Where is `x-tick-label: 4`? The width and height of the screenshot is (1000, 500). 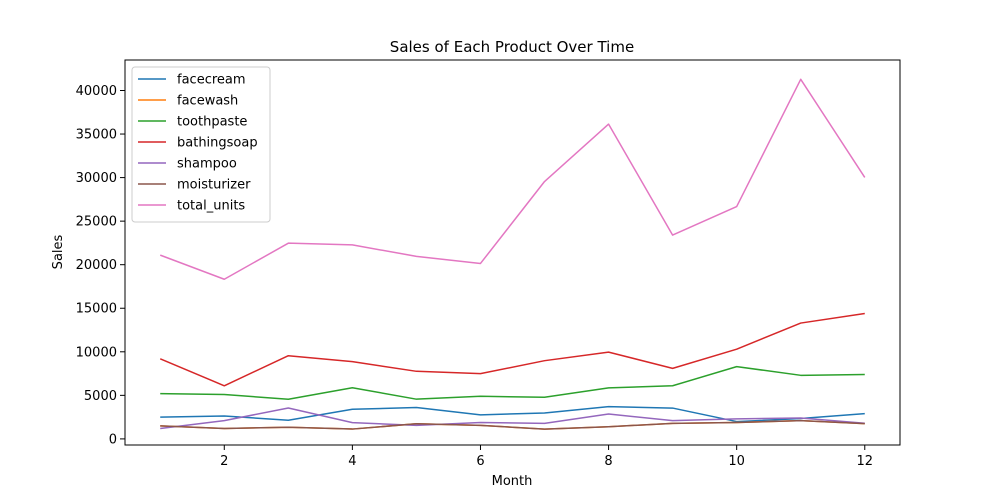
x-tick-label: 4 is located at coordinates (352, 461).